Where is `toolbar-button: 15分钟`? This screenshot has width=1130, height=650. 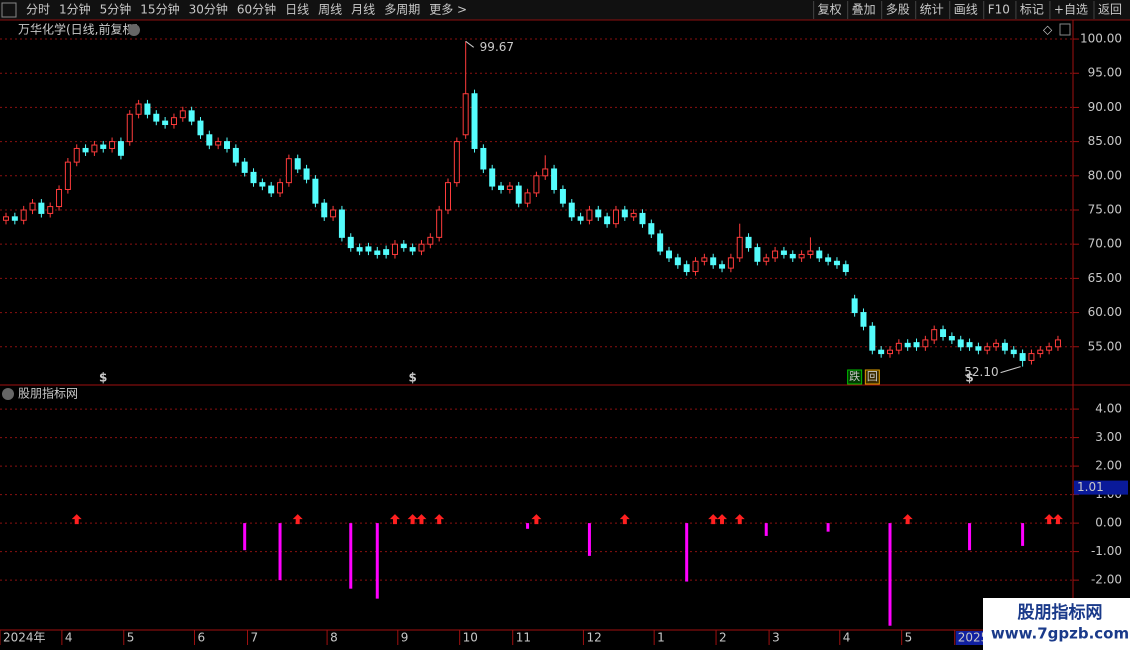 toolbar-button: 15分钟 is located at coordinates (159, 9).